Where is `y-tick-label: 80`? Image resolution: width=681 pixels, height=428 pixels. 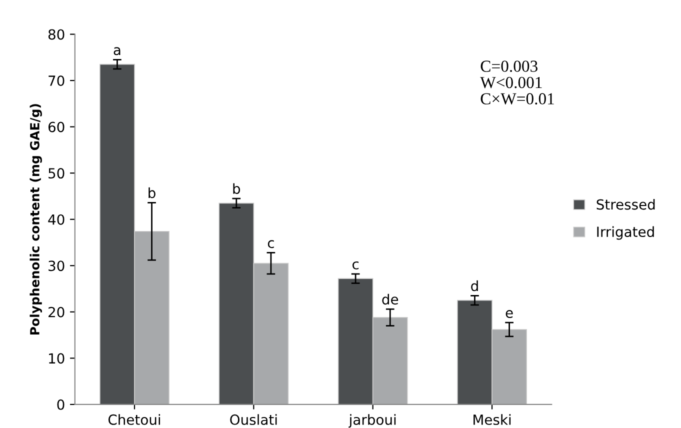 y-tick-label: 80 is located at coordinates (56, 34).